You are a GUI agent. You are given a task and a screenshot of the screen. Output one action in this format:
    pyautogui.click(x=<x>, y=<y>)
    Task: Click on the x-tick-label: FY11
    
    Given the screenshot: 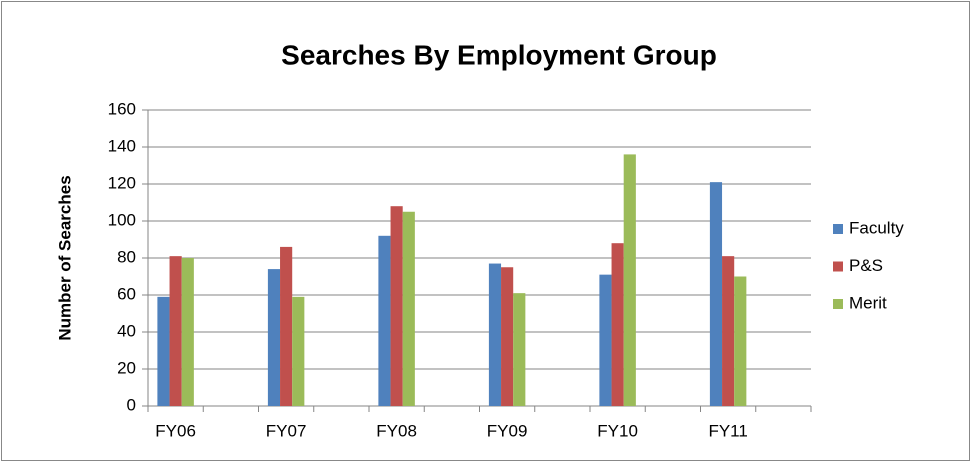 What is the action you would take?
    pyautogui.click(x=727, y=430)
    